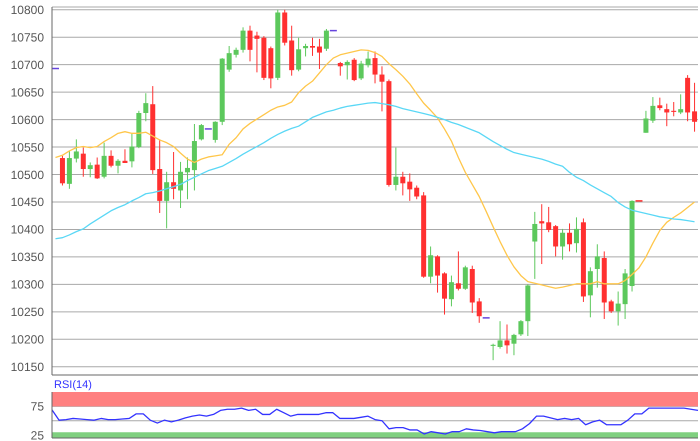  Describe the element at coordinates (27, 339) in the screenshot. I see `y-tick-label: 10200` at that location.